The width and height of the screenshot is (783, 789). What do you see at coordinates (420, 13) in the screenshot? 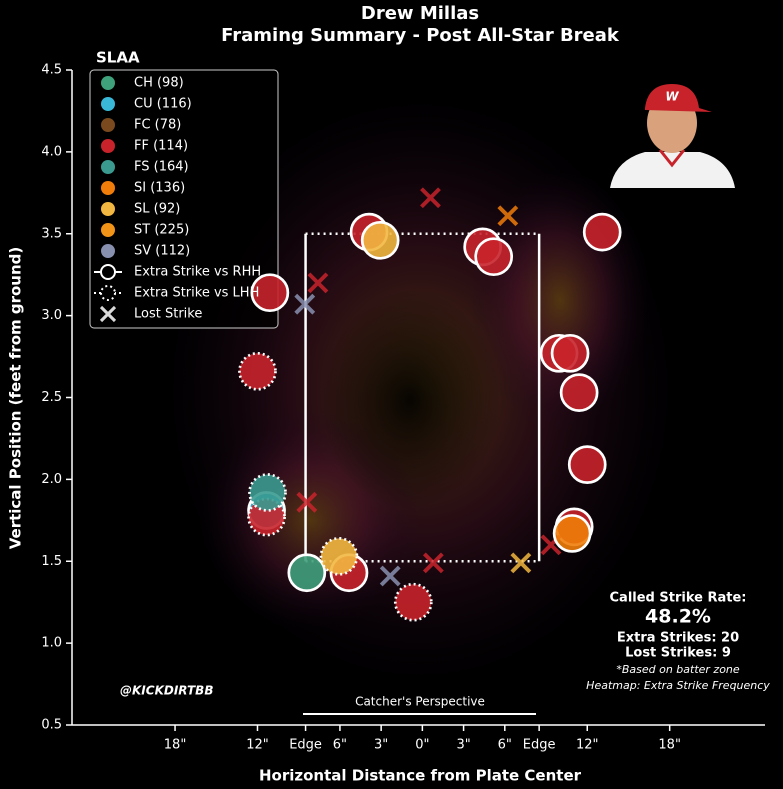
I see `chart-title: Drew Millas` at bounding box center [420, 13].